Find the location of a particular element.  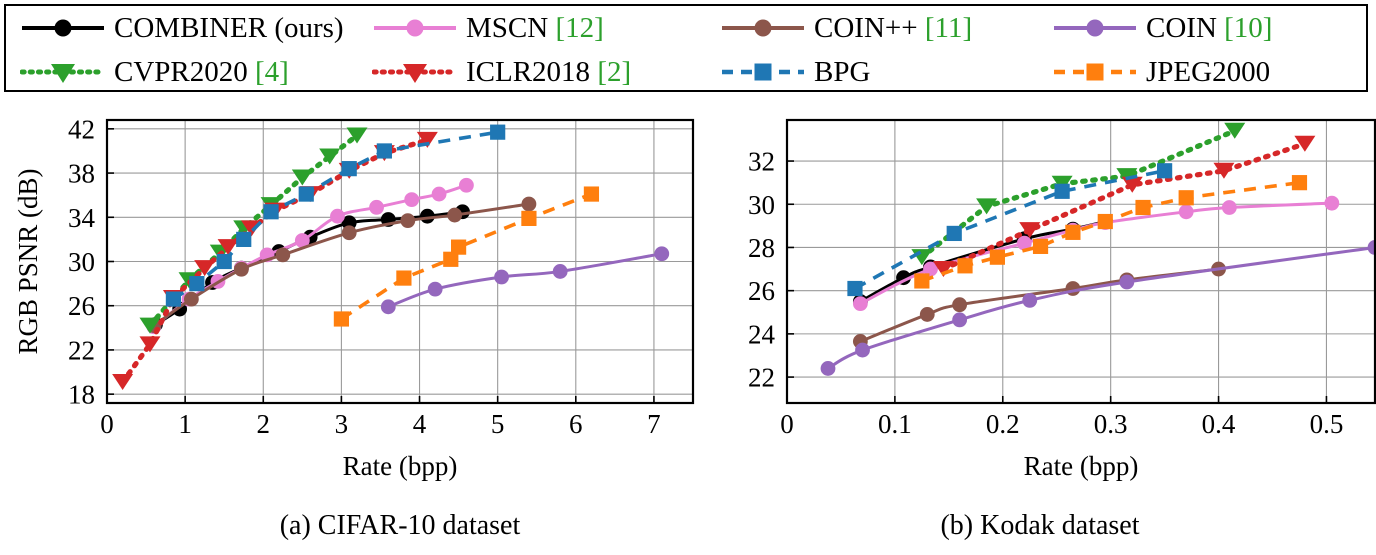

legend-item-coin: COIN [10] is located at coordinates (1203, 28).